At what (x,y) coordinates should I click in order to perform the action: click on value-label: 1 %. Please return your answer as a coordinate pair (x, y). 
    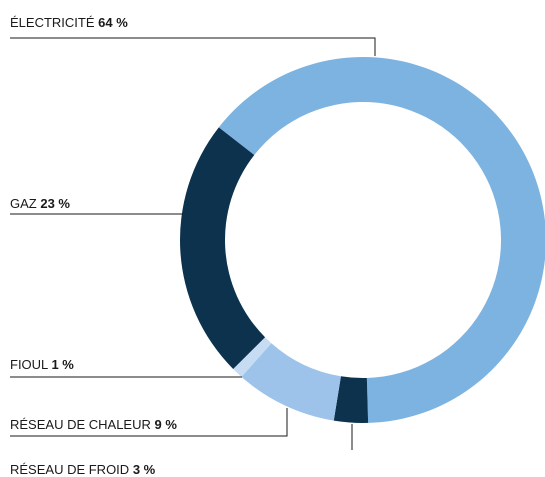
    Looking at the image, I should click on (62, 364).